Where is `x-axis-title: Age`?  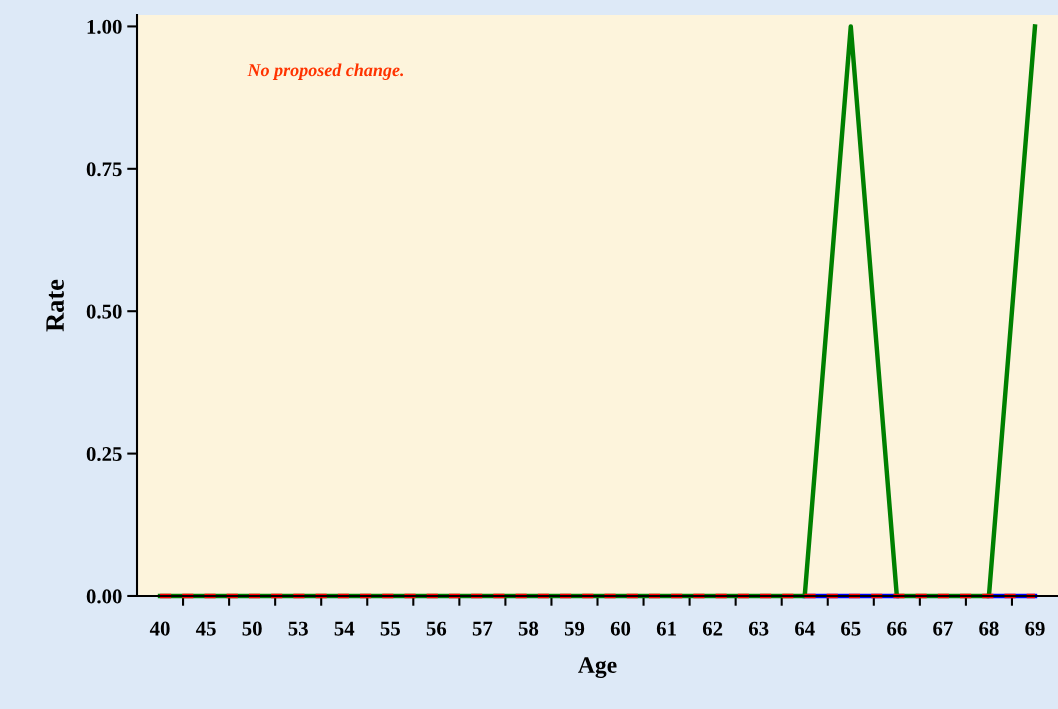 x-axis-title: Age is located at coordinates (597, 667).